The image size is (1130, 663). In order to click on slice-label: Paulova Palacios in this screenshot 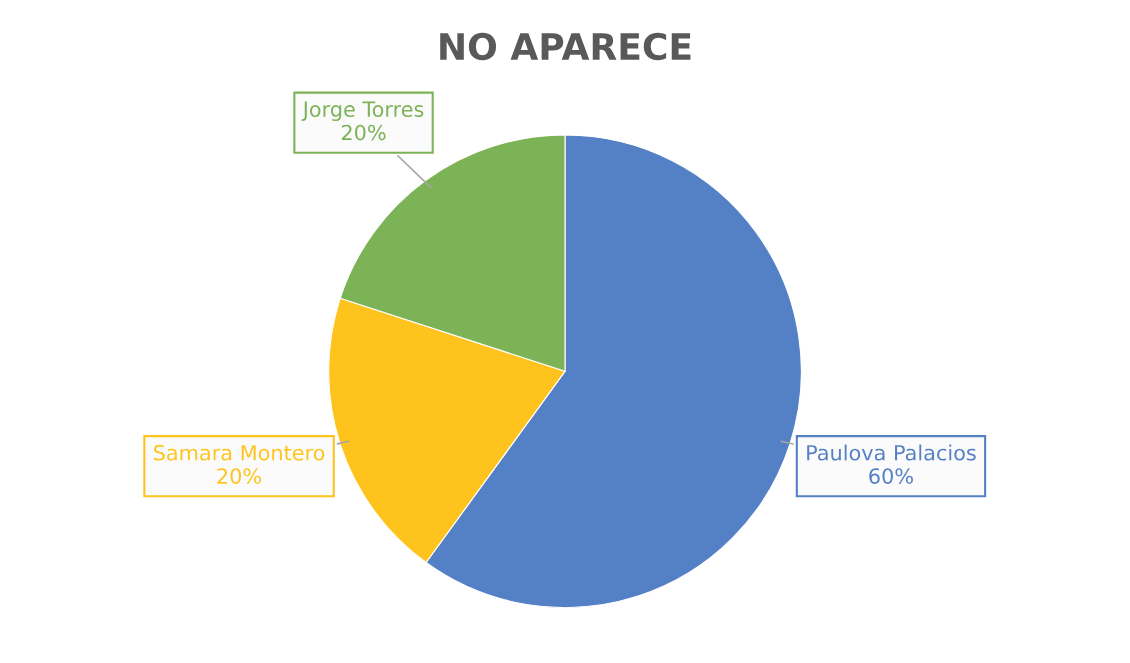, I will do `click(891, 452)`.